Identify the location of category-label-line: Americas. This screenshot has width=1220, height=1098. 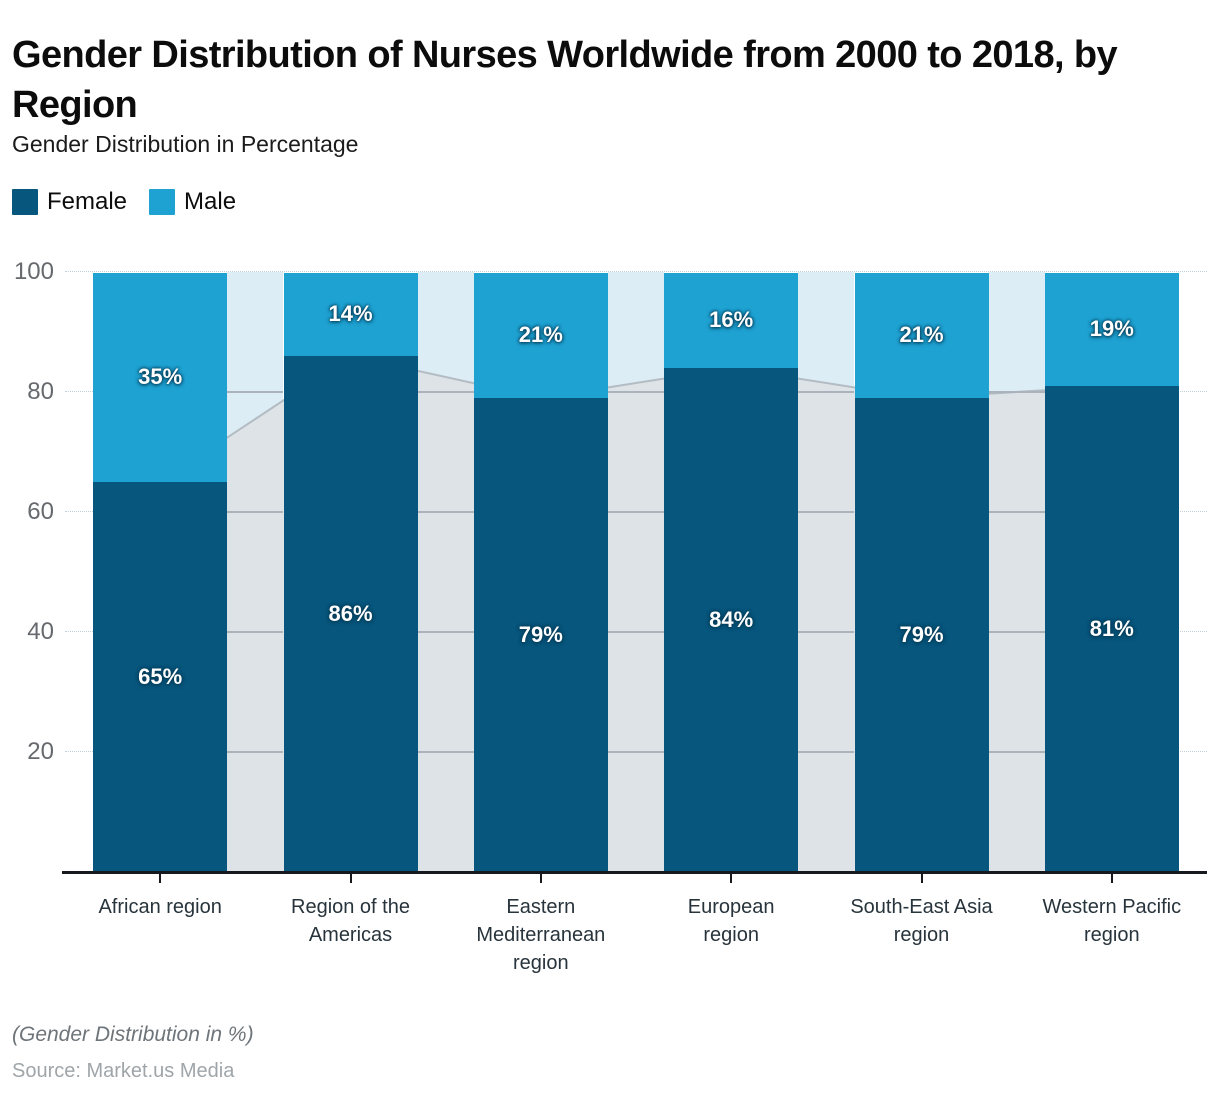
(350, 935).